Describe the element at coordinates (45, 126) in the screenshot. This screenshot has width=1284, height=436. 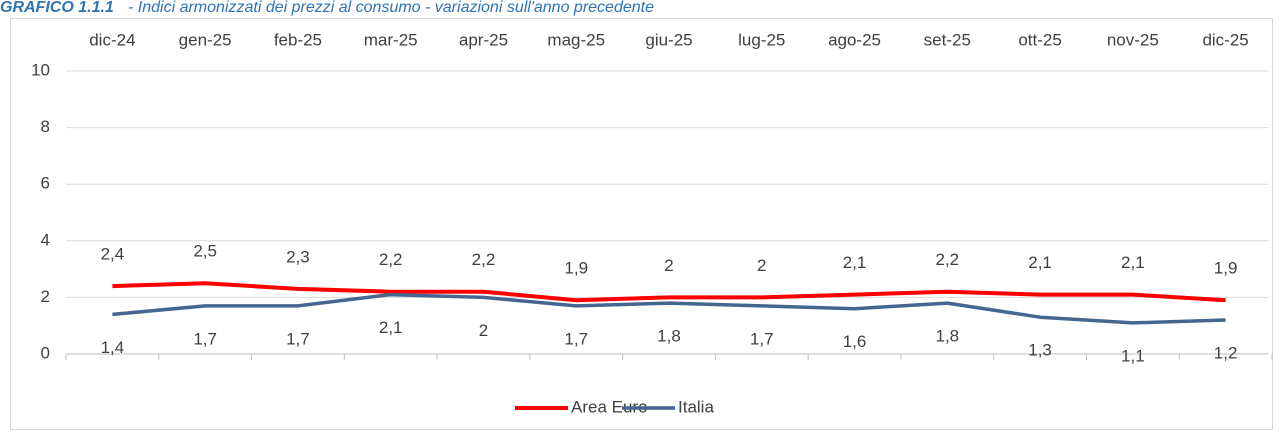
I see `y-tick-label: 8` at that location.